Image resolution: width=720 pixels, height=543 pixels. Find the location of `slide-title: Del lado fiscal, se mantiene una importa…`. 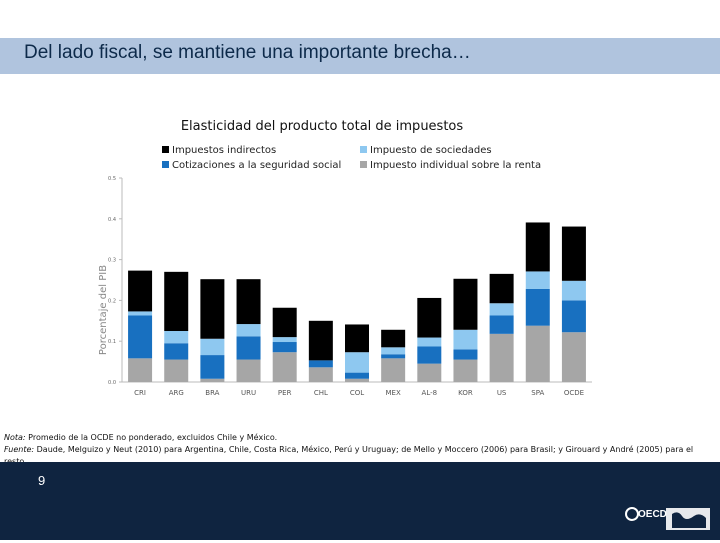

slide-title: Del lado fiscal, se mantiene una importa… is located at coordinates (247, 52).